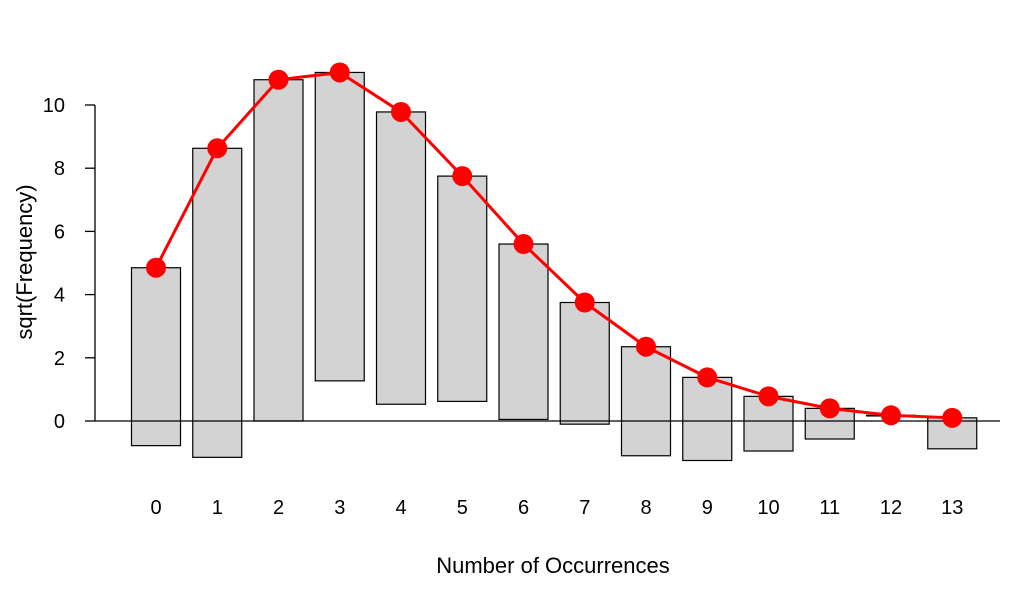  What do you see at coordinates (523, 508) in the screenshot?
I see `x-tick-label: 6` at bounding box center [523, 508].